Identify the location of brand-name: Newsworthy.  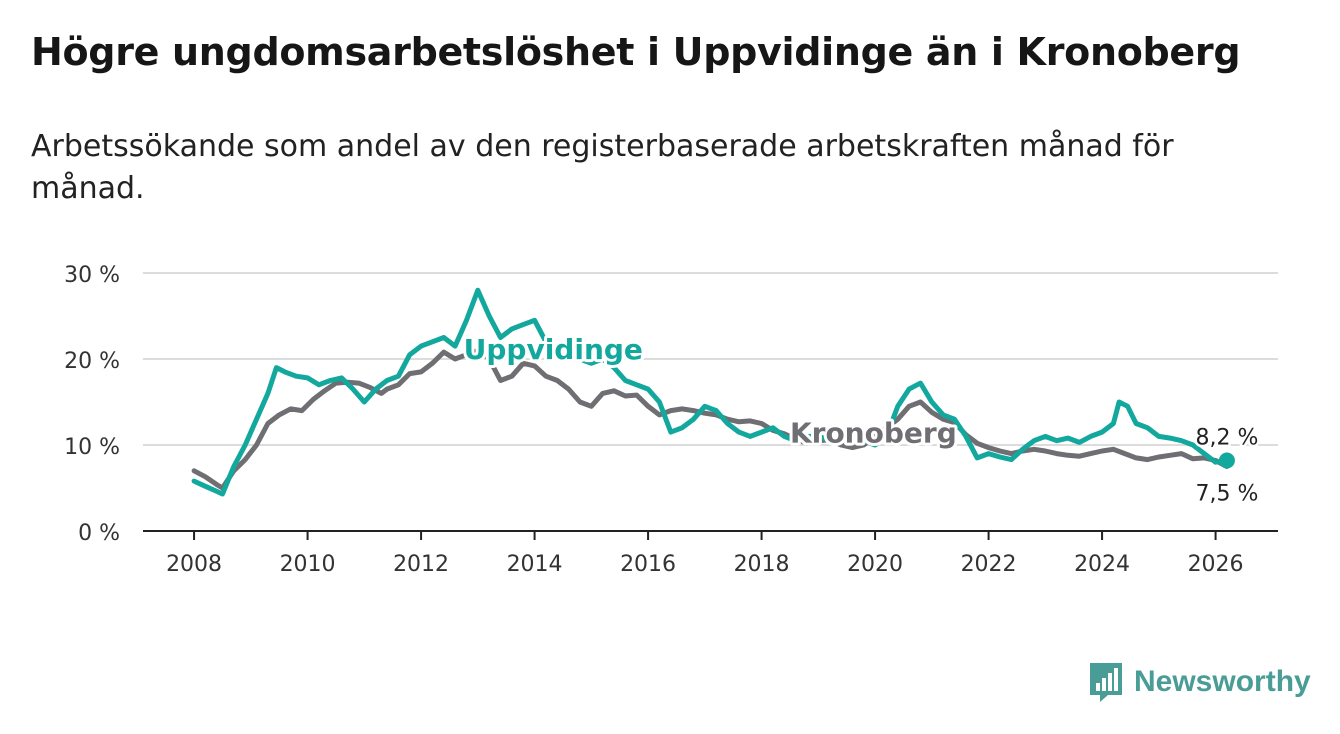
(1222, 681).